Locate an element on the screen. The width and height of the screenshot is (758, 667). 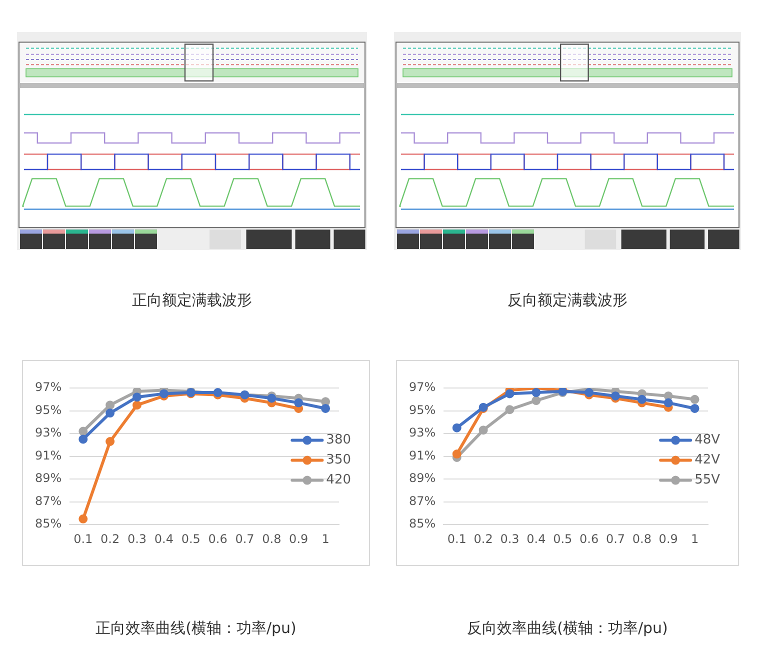
text: 反向额定满载波形 is located at coordinates (567, 300).